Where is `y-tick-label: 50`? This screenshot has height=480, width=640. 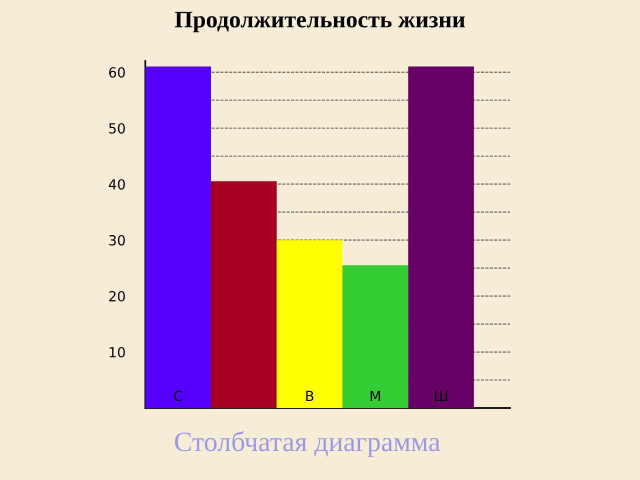
y-tick-label: 50 is located at coordinates (117, 128).